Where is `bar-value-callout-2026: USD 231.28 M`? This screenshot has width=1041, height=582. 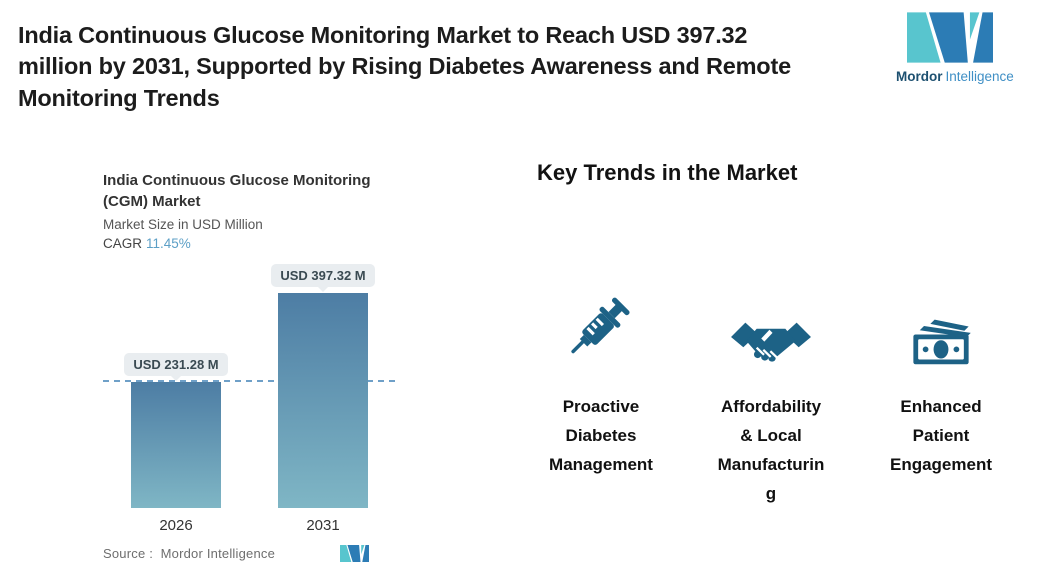 bar-value-callout-2026: USD 231.28 M is located at coordinates (176, 367).